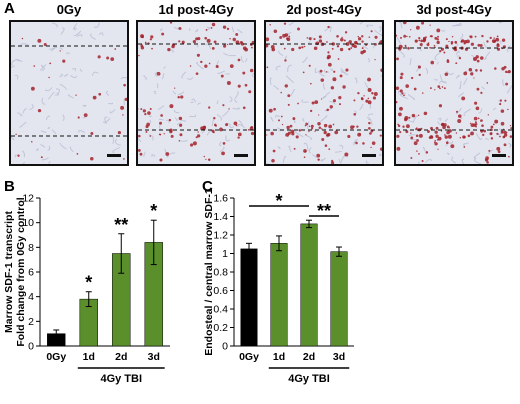 This screenshot has height=404, width=520. Describe the element at coordinates (324, 211) in the screenshot. I see `comparison-marker: **` at that location.